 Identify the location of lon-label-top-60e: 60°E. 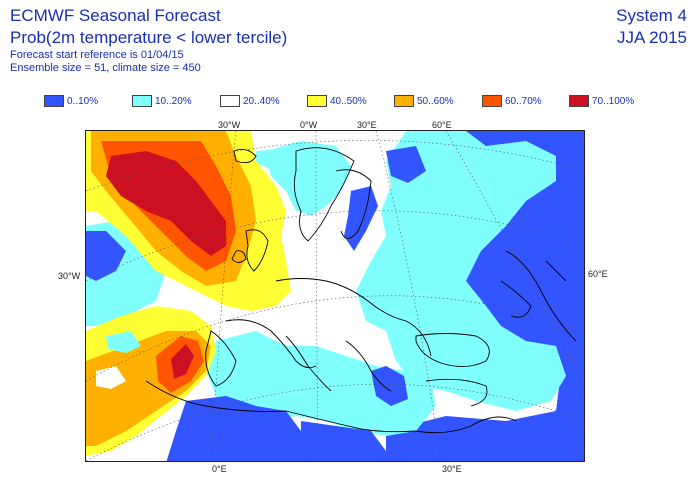
(442, 125).